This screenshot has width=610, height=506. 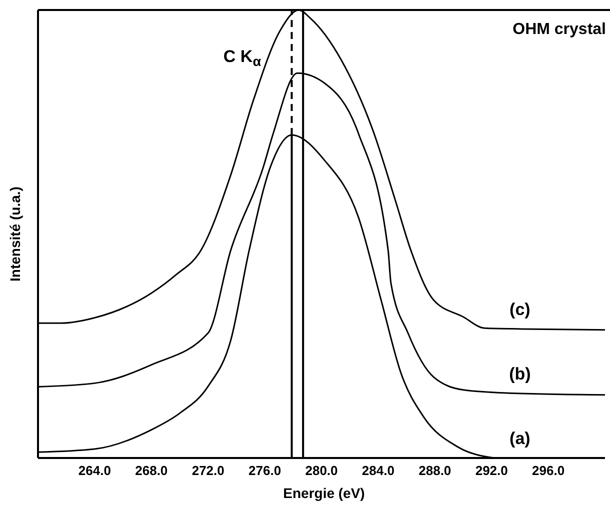 What do you see at coordinates (15, 234) in the screenshot?
I see `y-axis-title: Intensité (u.a.)` at bounding box center [15, 234].